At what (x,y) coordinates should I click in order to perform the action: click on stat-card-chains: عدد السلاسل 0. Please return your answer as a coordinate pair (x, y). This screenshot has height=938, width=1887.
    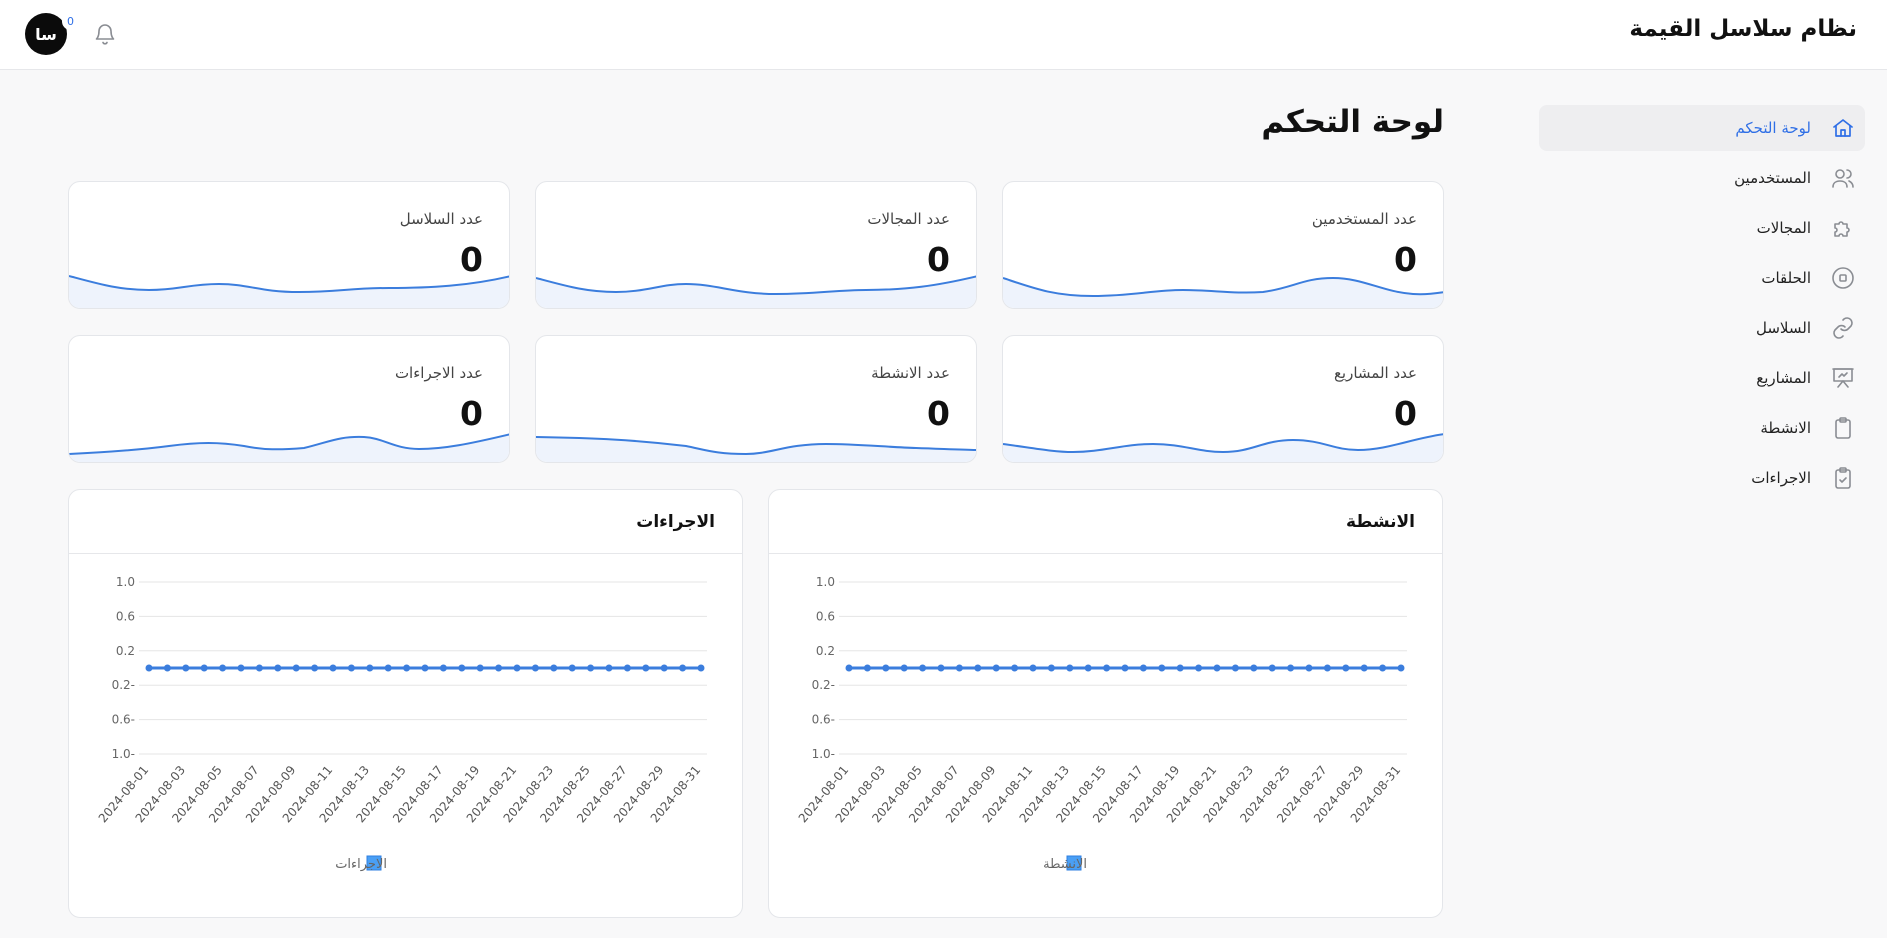
    Looking at the image, I should click on (289, 245).